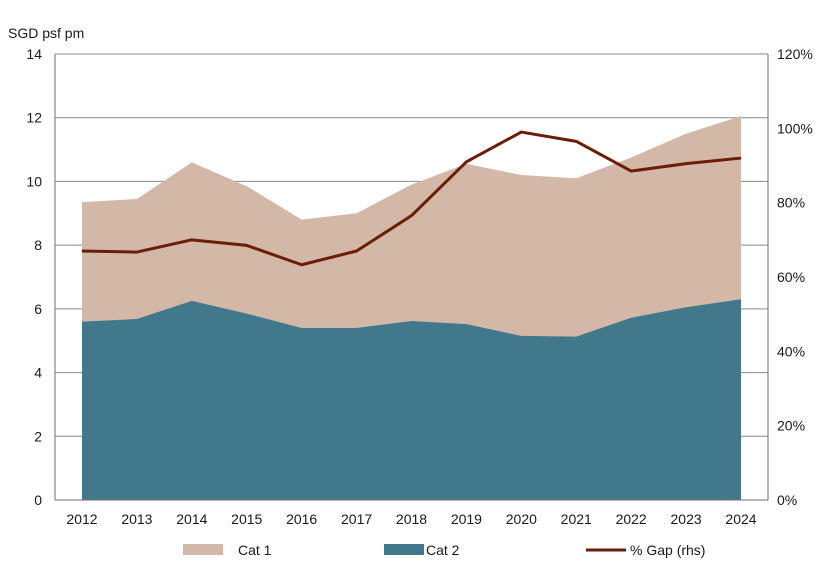 The image size is (833, 578). I want to click on x-tick-label-2017: 2017, so click(356, 519).